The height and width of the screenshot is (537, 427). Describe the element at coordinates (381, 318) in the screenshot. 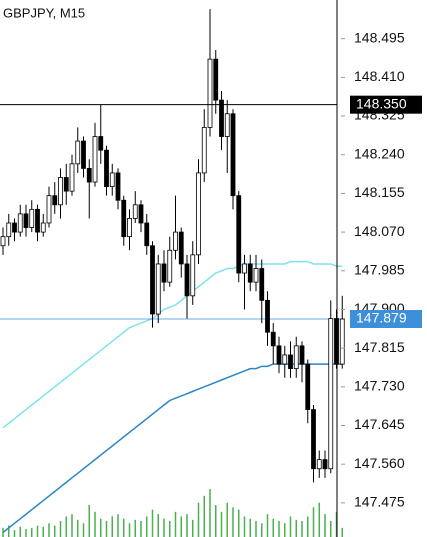

I see `current-price-label: 147.879` at that location.